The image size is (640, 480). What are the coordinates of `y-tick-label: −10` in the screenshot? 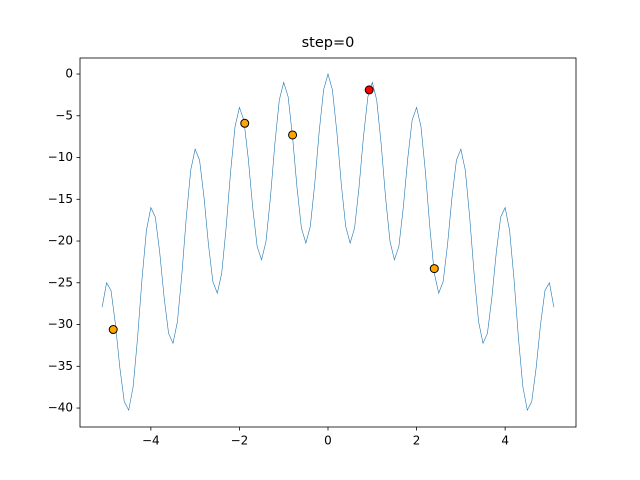 It's located at (60, 157).